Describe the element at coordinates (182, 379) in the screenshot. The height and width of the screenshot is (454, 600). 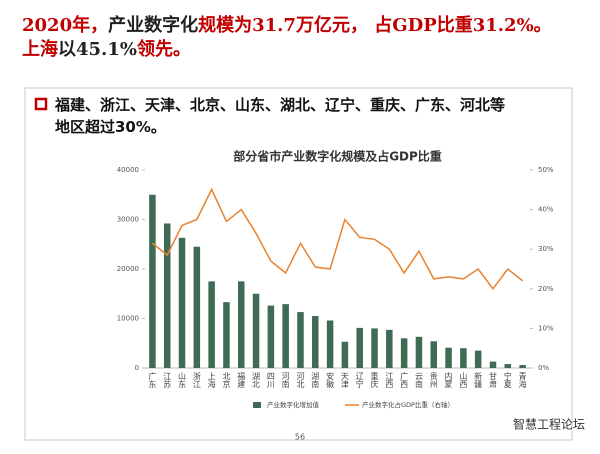
I see `x-tick-label: 山东` at that location.